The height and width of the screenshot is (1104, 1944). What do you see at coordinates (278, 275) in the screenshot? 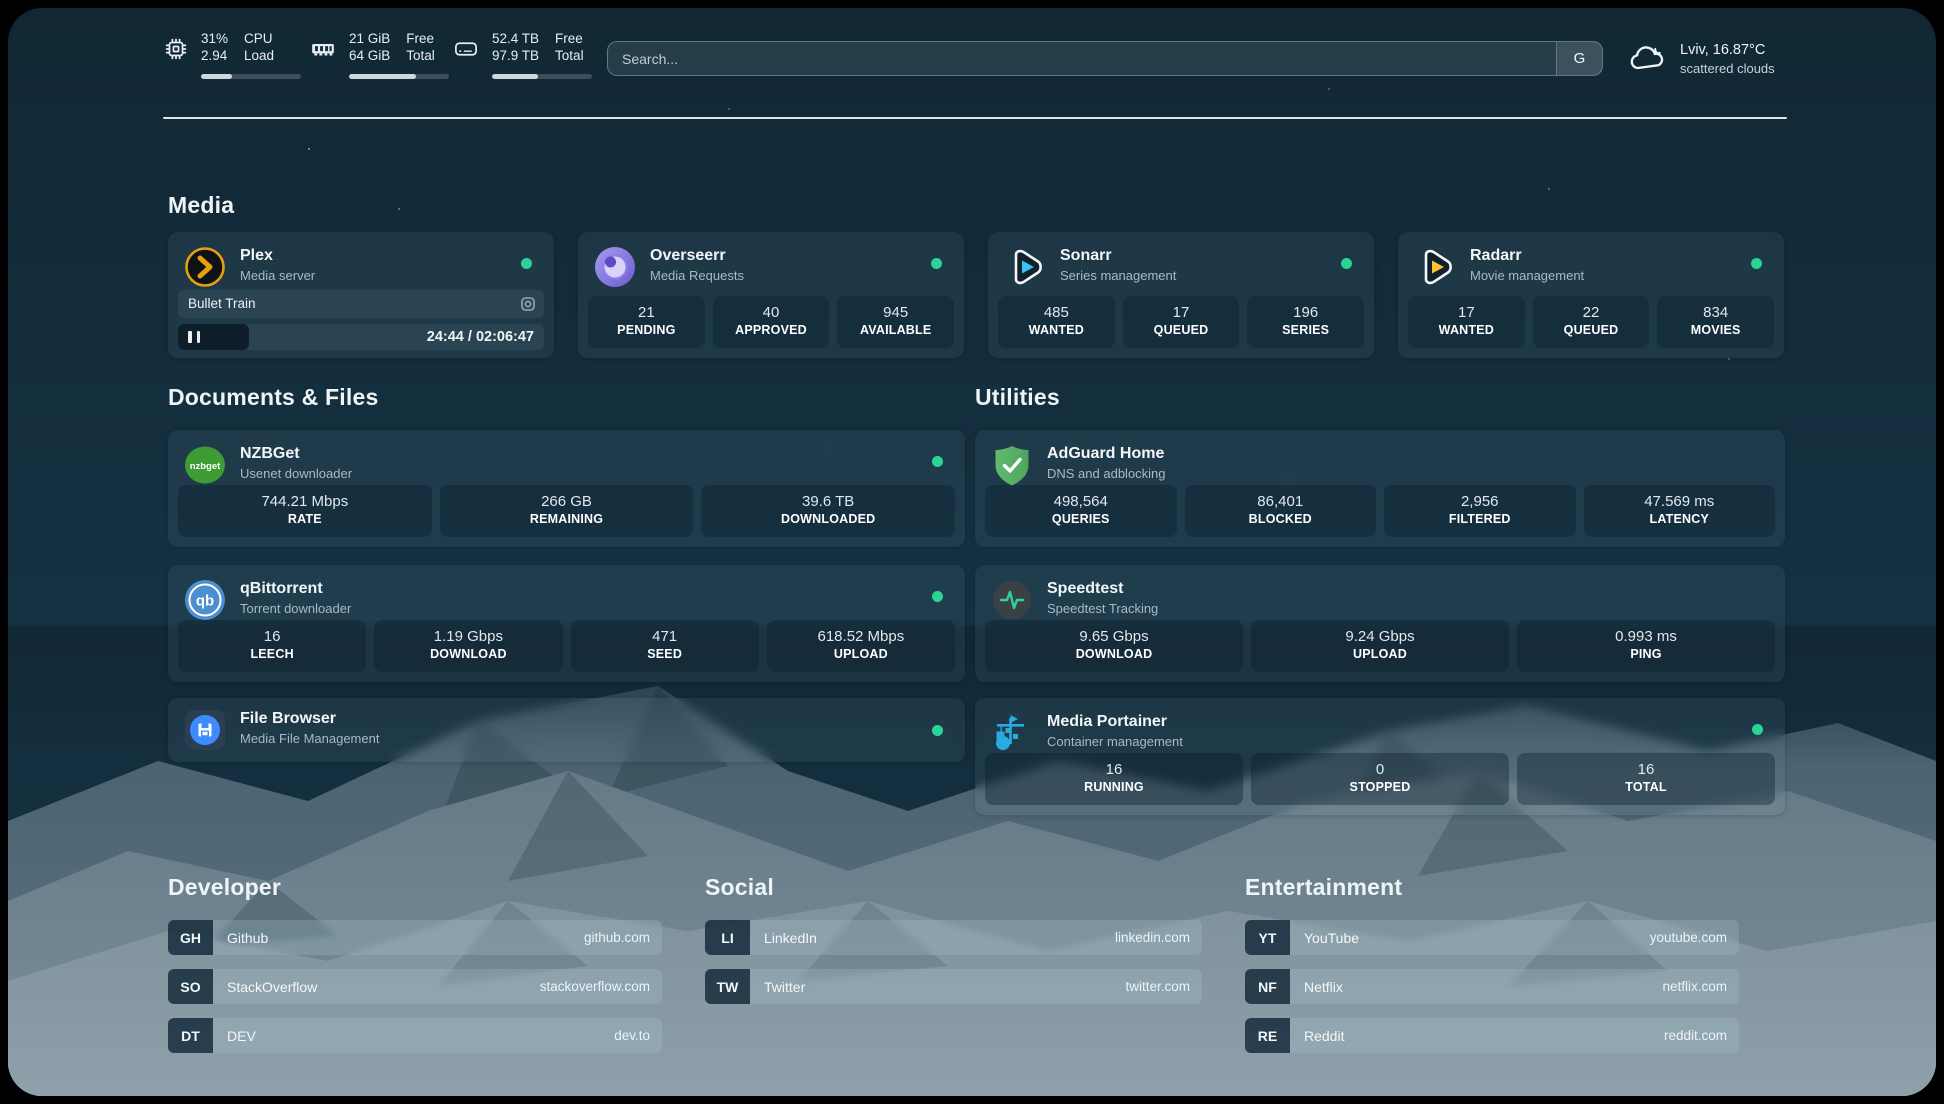
I see `service-subtitle: Media server` at bounding box center [278, 275].